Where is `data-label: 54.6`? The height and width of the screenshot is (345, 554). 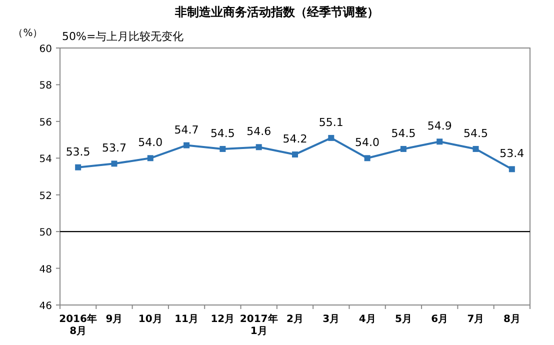 data-label: 54.6 is located at coordinates (259, 131).